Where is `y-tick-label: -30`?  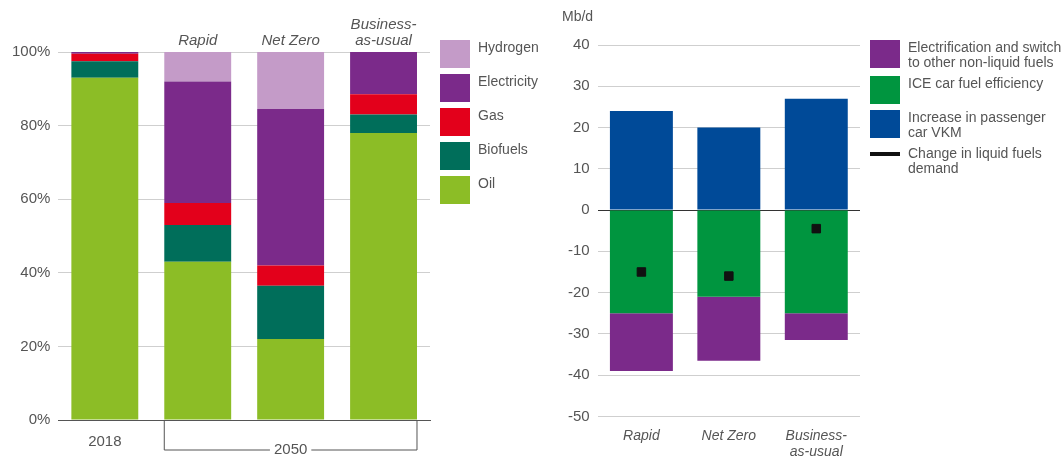 y-tick-label: -30 is located at coordinates (578, 333).